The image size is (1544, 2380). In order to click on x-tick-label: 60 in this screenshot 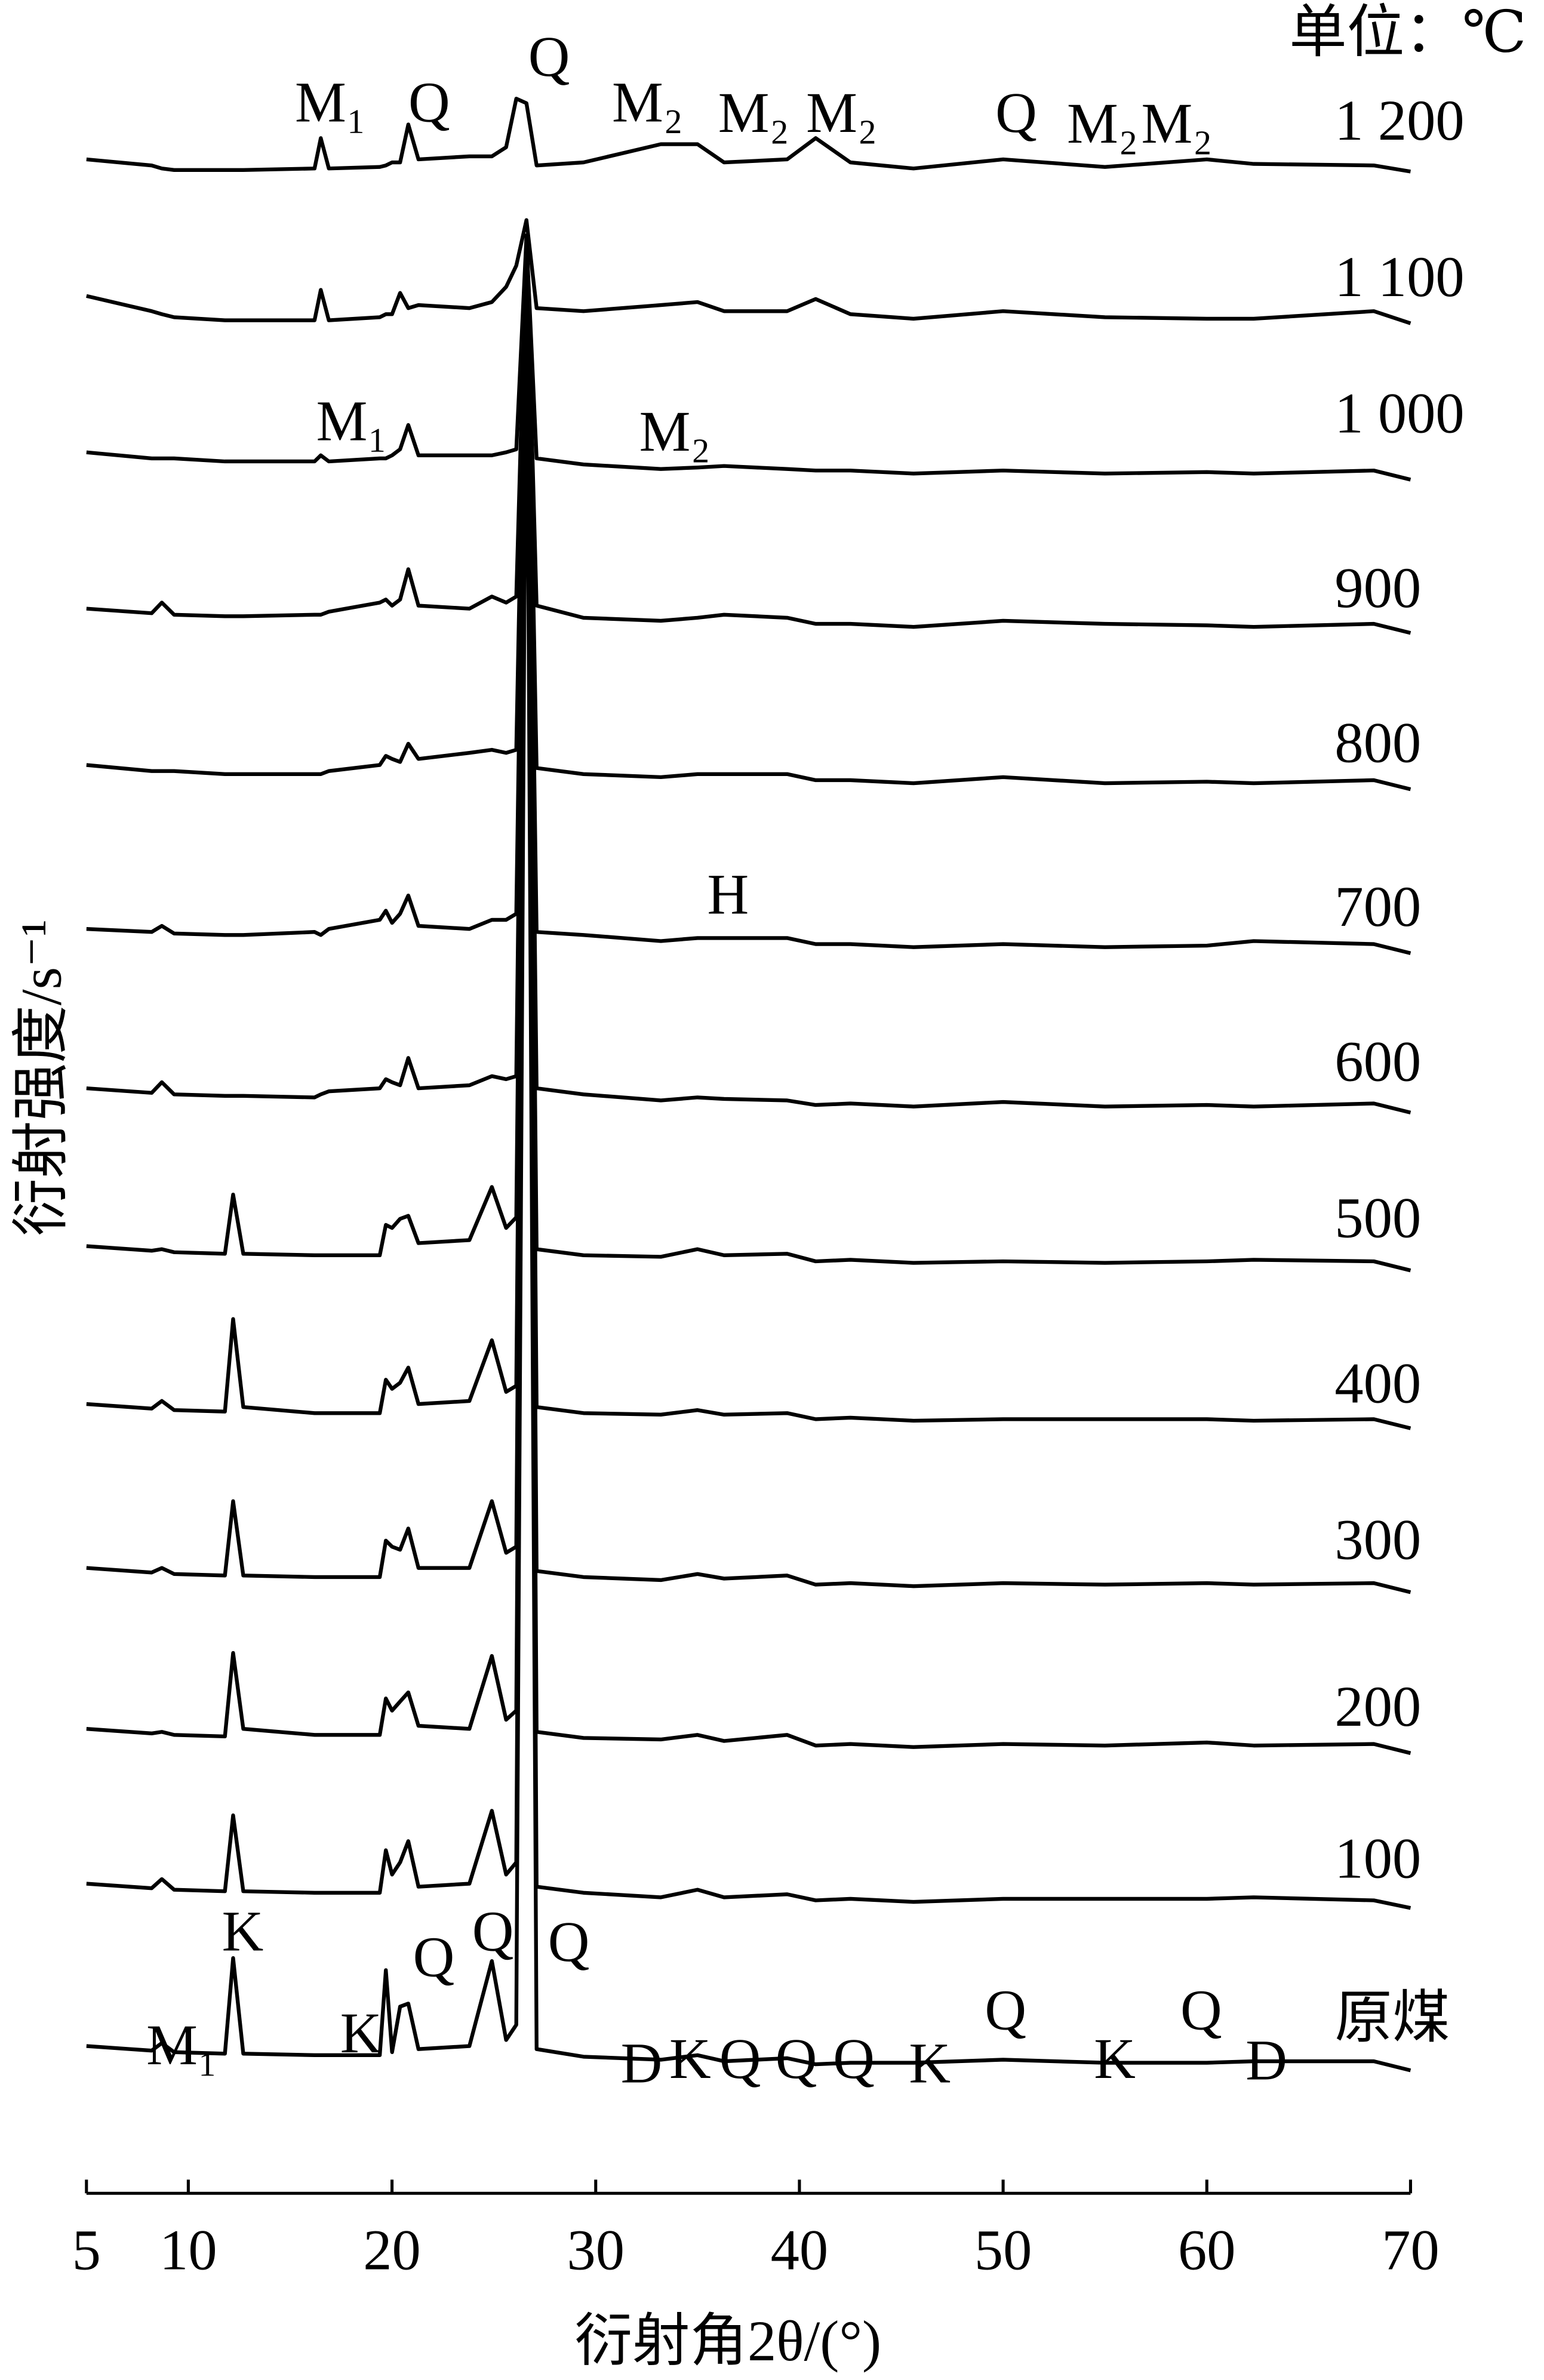, I will do `click(1207, 2250)`.